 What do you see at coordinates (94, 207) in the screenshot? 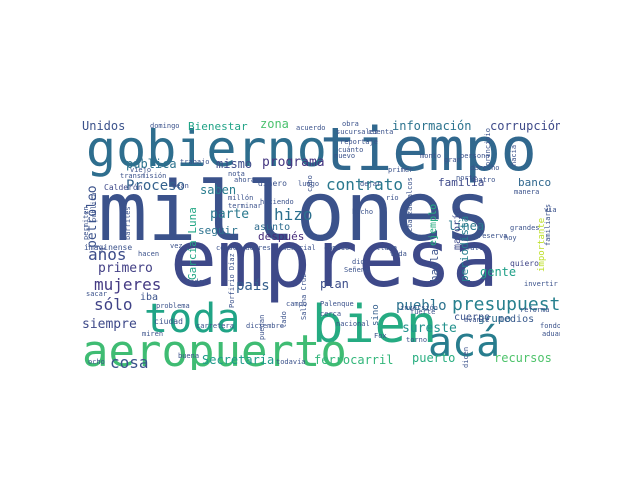
I see `cloud-word: pública` at bounding box center [94, 207].